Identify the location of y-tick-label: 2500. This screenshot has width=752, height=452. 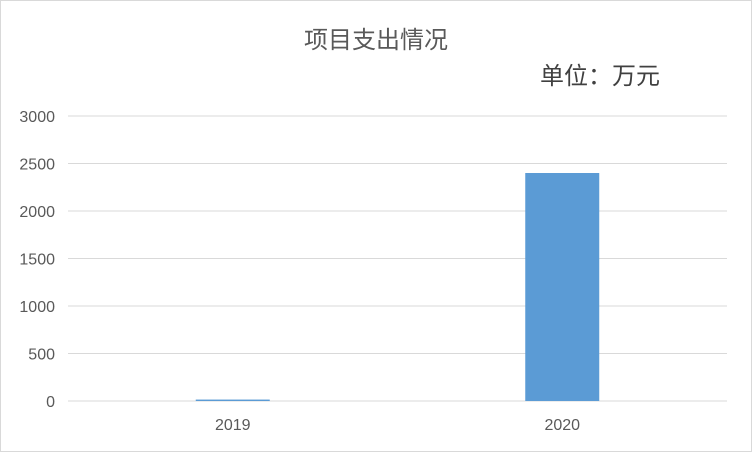
(37, 165).